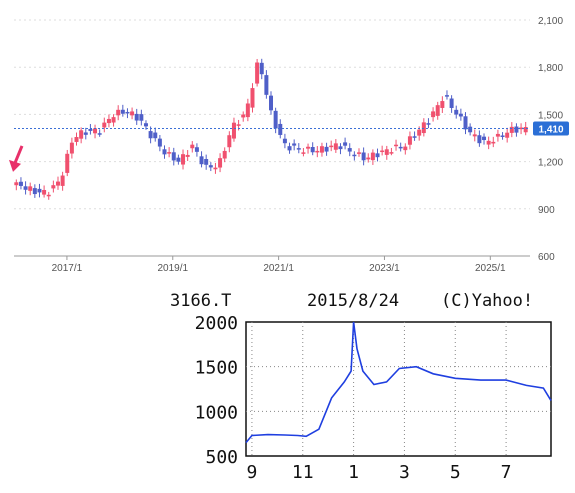  Describe the element at coordinates (303, 472) in the screenshot. I see `x-tick-label: 11` at that location.